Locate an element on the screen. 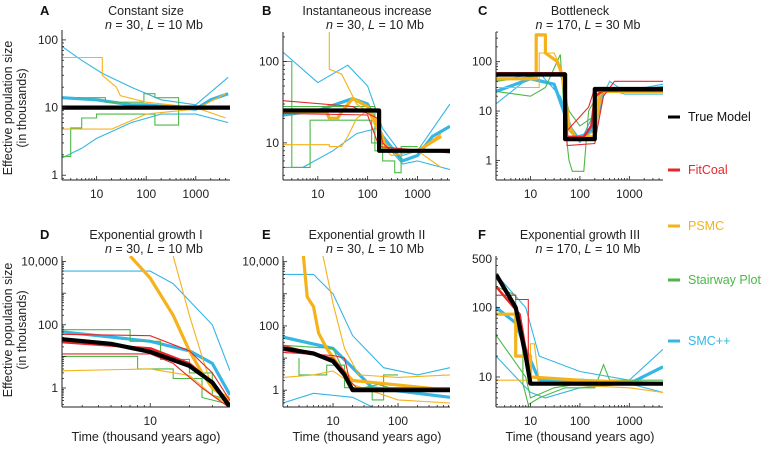 Image resolution: width=768 pixels, height=453 pixels. y-axis-label-bottom-line2: (in thousands) is located at coordinates (22, 329).